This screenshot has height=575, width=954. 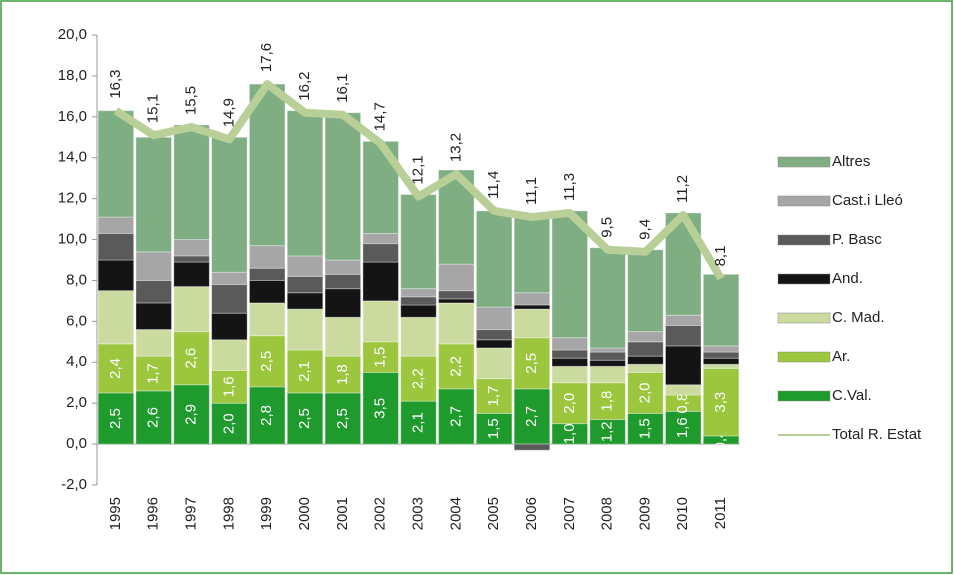 I want to click on data-label: 3,3, so click(x=720, y=402).